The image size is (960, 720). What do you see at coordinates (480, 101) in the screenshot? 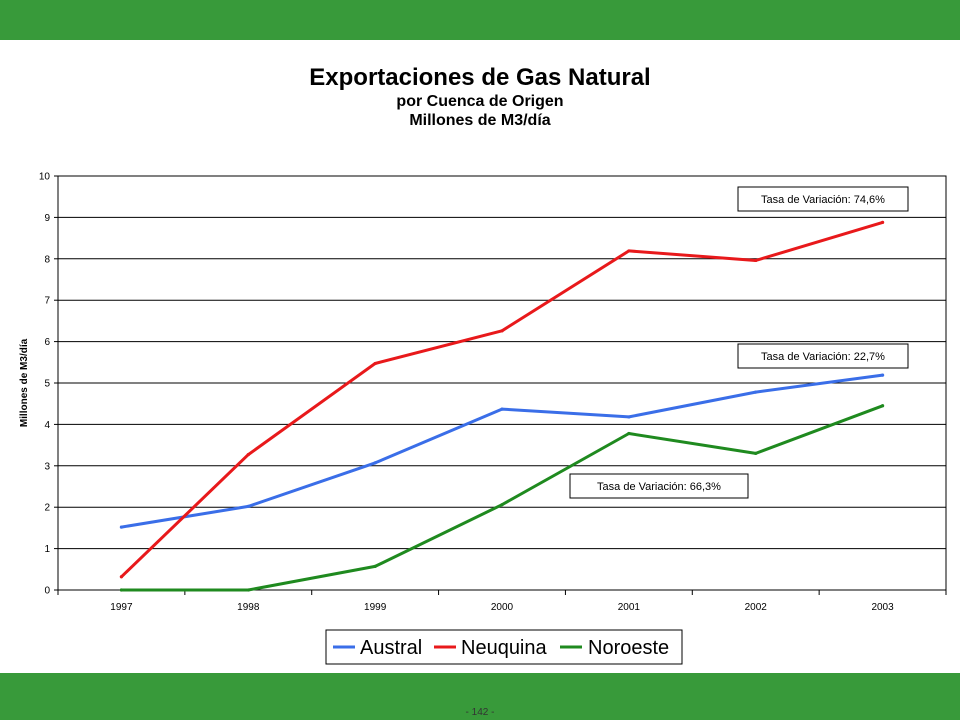
I see `chart-subtitle: por Cuenca de Origen` at bounding box center [480, 101].